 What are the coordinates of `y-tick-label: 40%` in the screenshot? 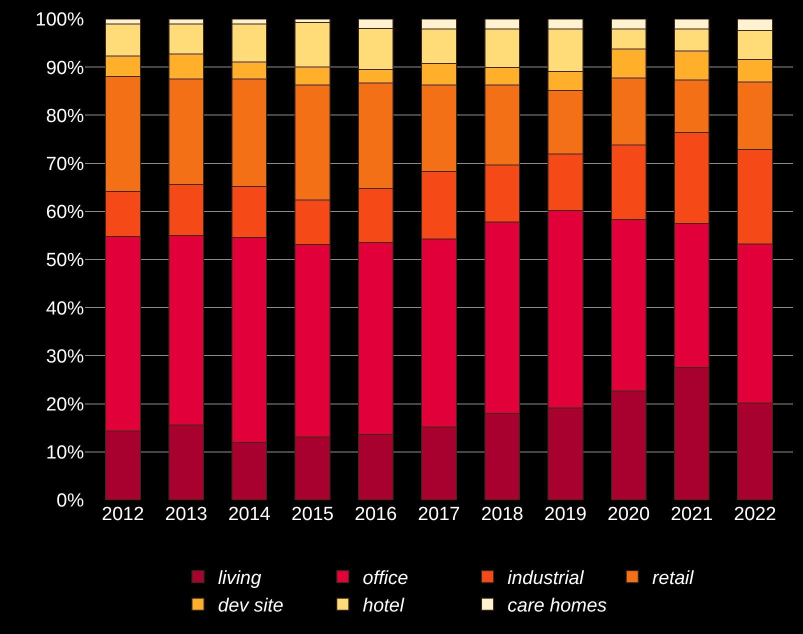 It's located at (65, 309).